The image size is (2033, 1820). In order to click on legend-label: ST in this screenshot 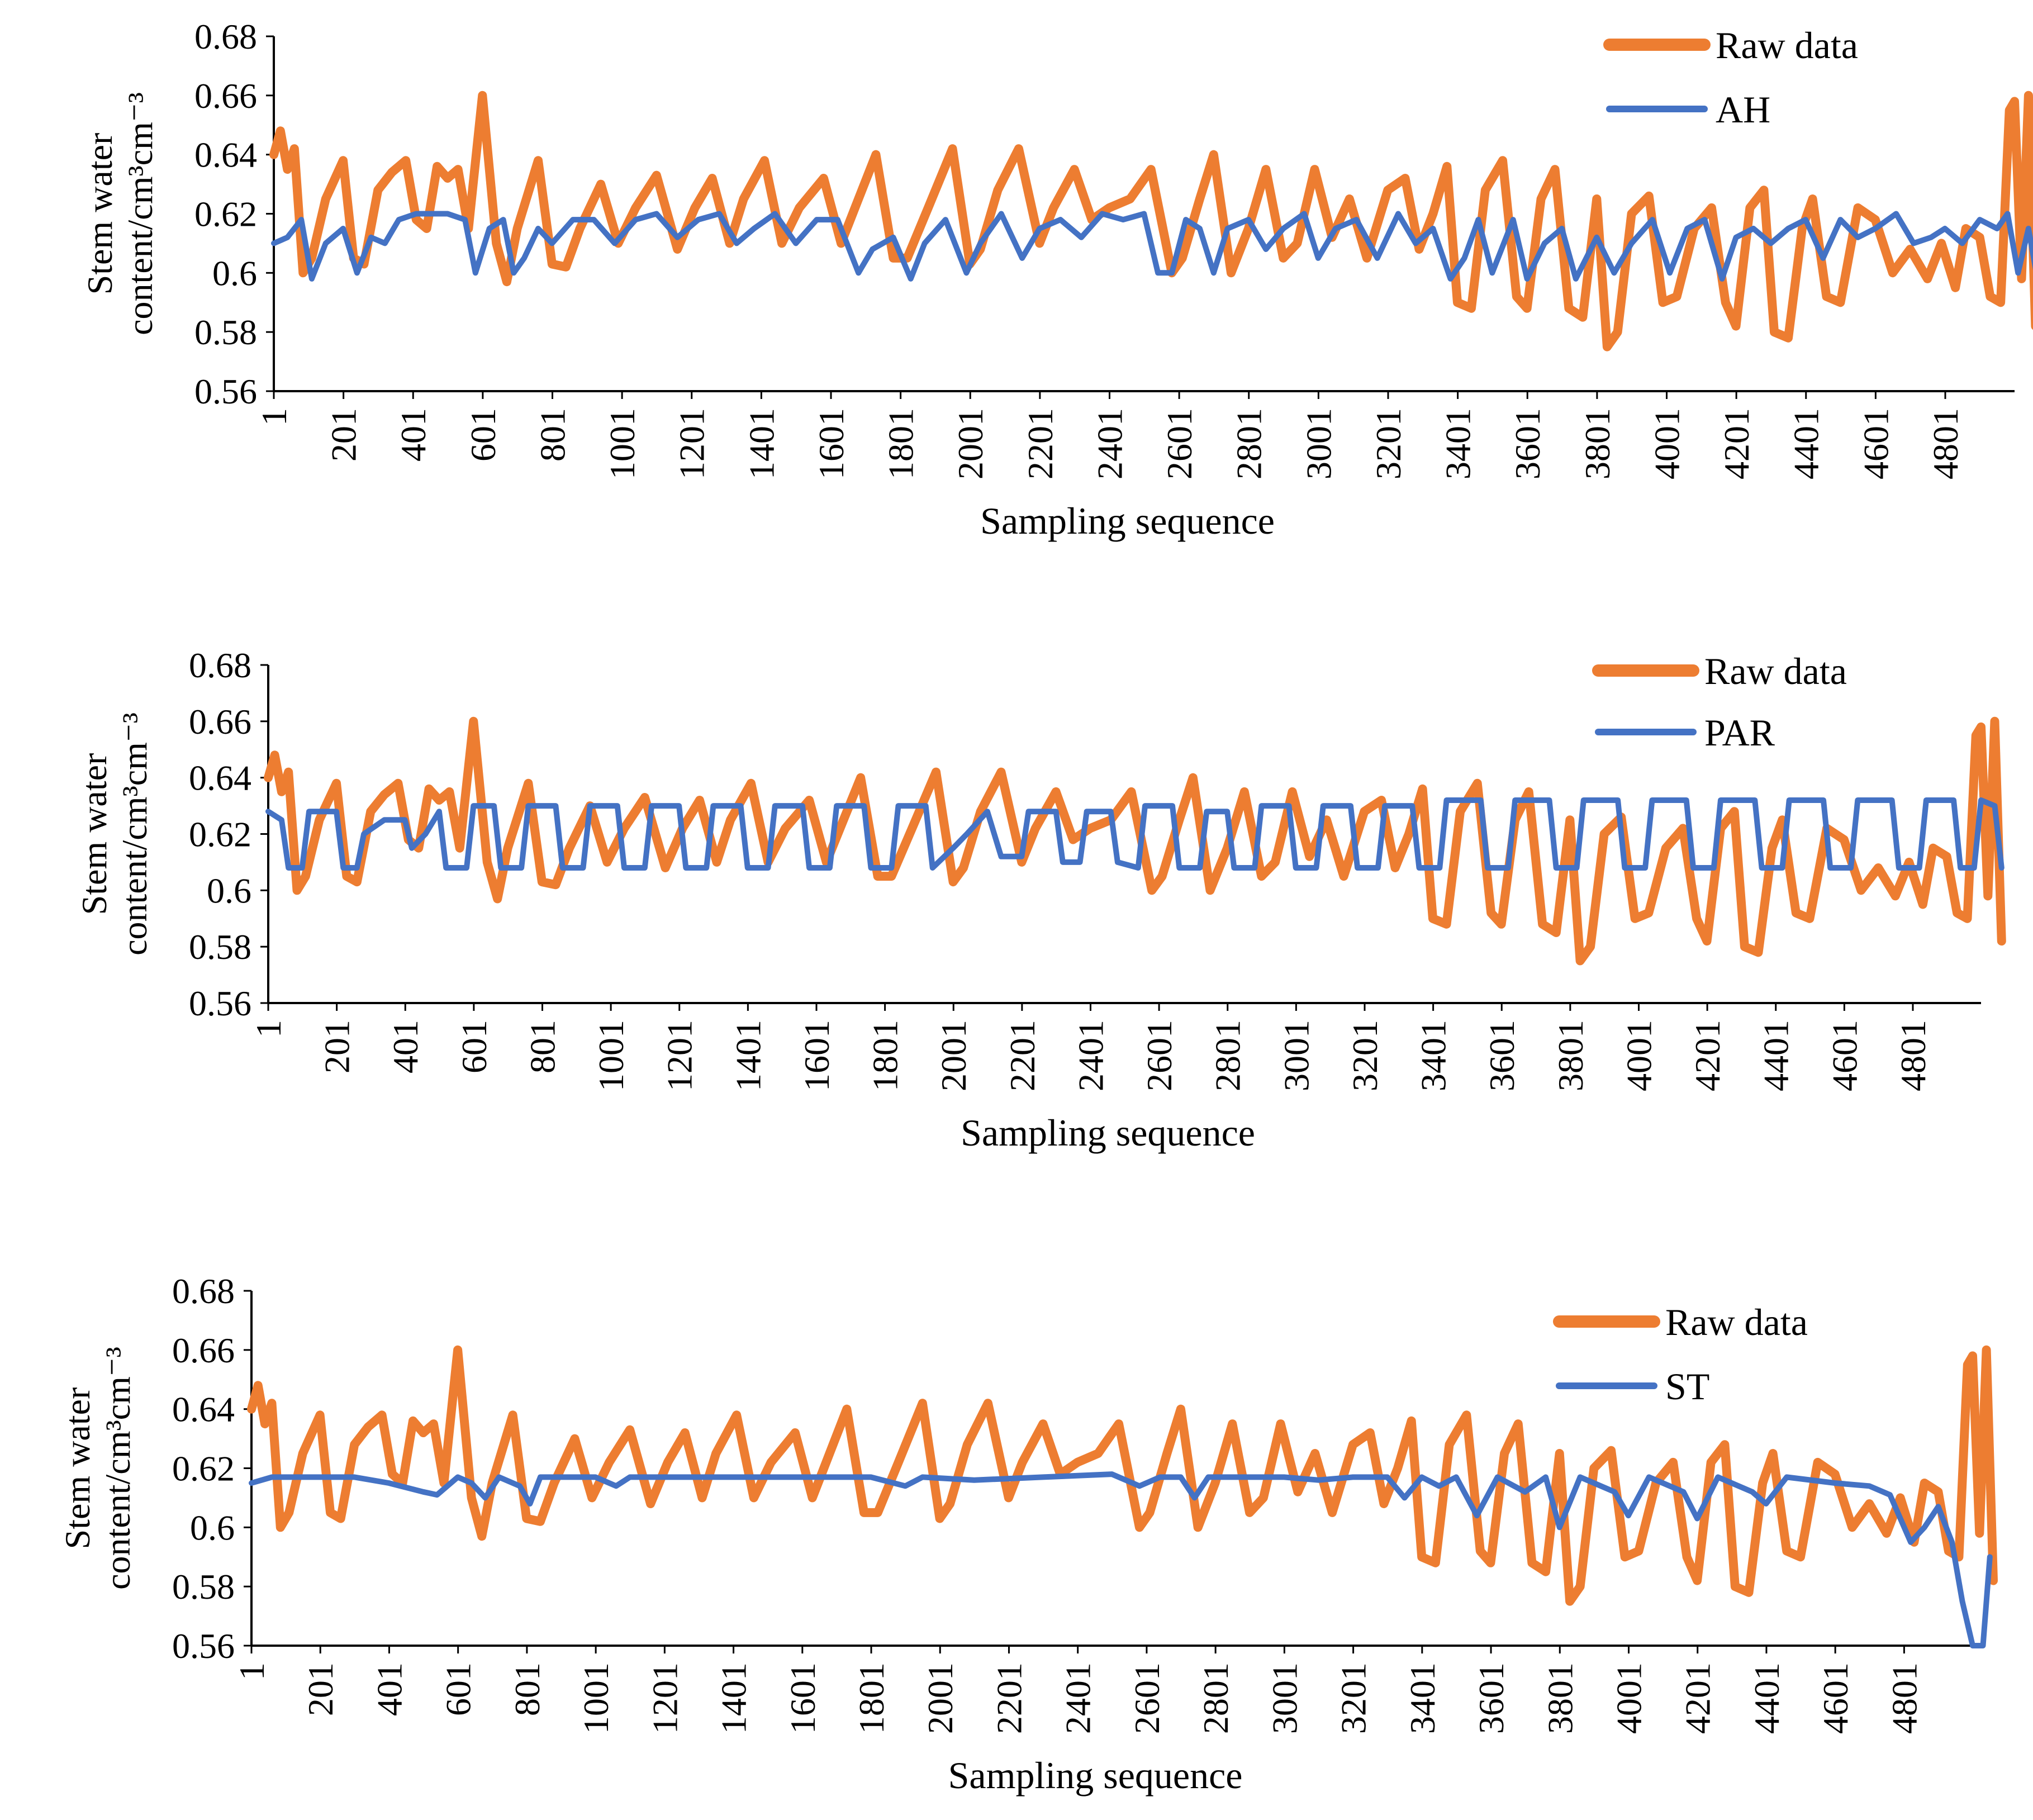, I will do `click(1687, 1386)`.